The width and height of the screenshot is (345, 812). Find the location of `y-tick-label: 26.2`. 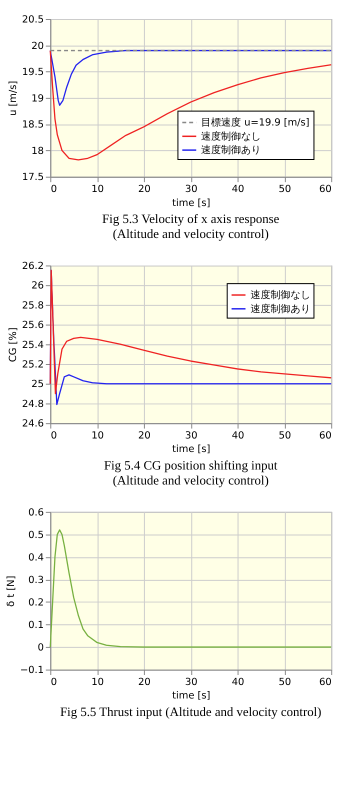

y-tick-label: 26.2 is located at coordinates (33, 266).